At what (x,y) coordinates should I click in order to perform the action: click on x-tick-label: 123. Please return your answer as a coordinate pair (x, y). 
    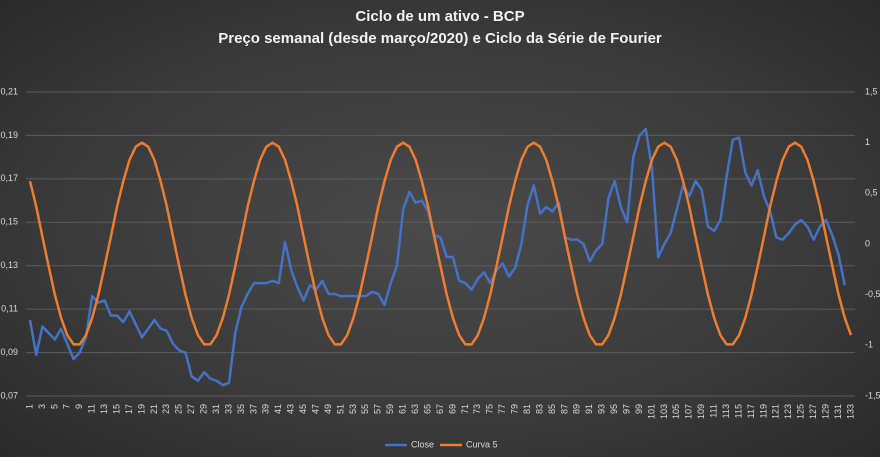
    Looking at the image, I should click on (788, 411).